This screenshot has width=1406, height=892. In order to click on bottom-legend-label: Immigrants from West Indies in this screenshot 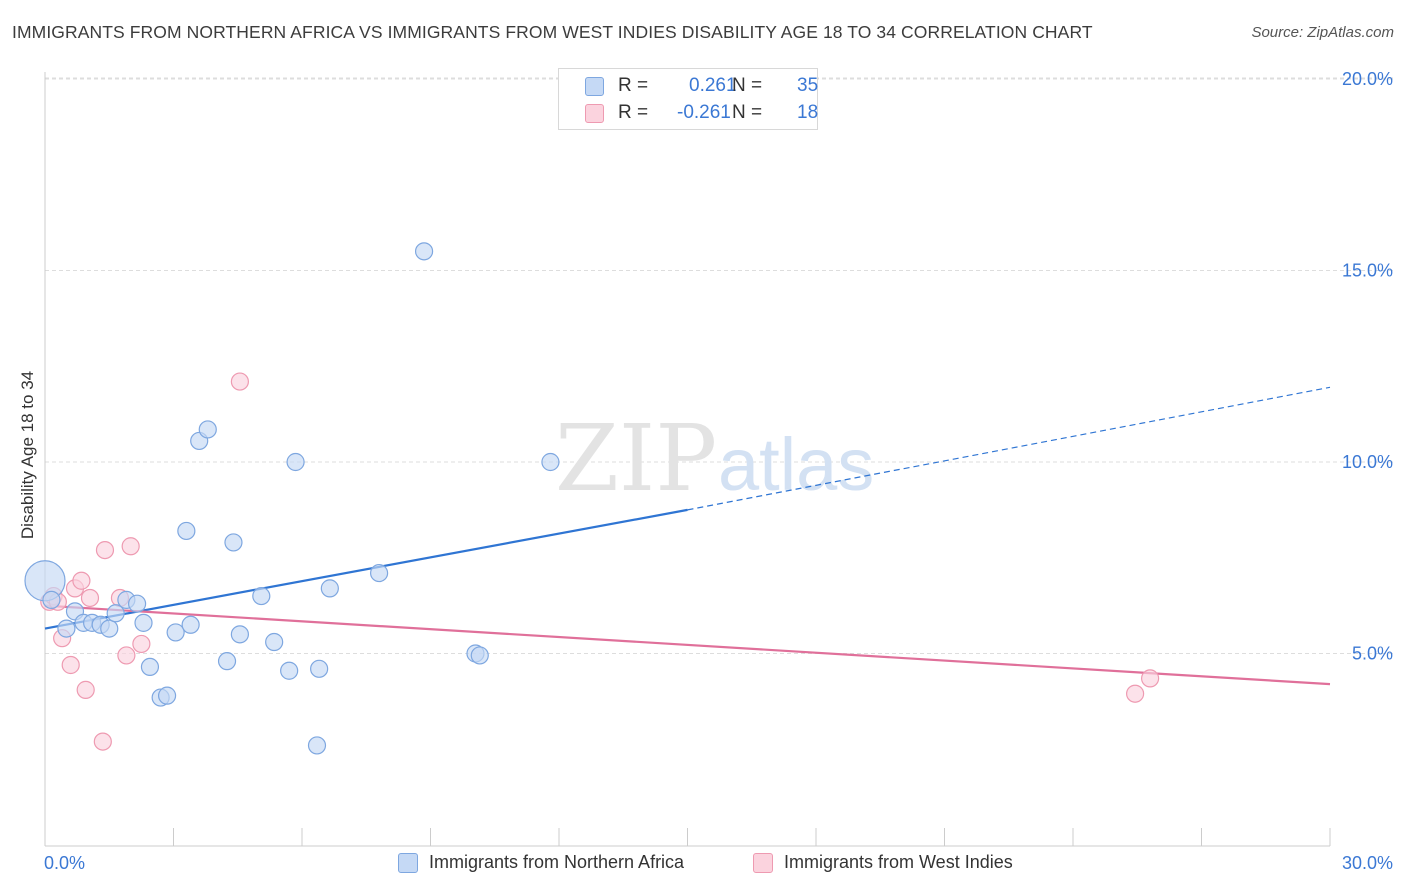, I will do `click(898, 862)`.